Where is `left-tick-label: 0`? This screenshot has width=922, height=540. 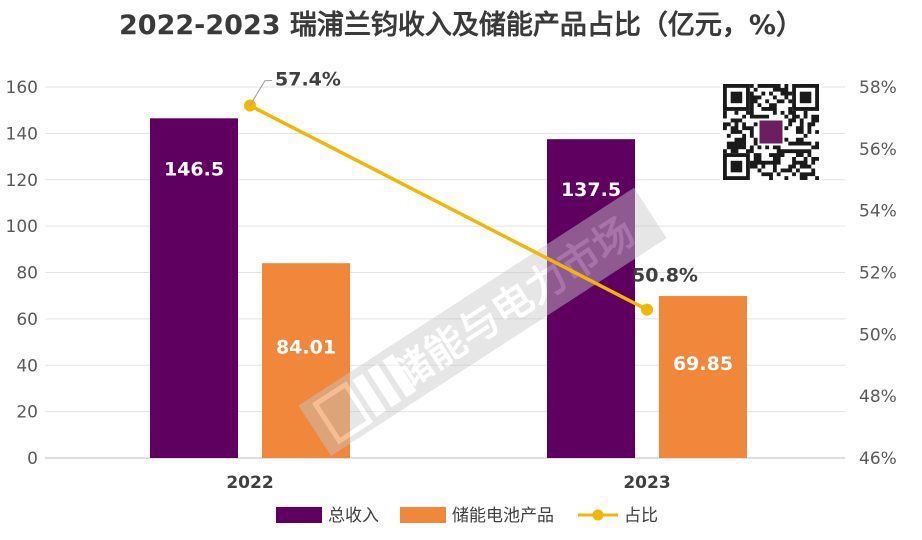 left-tick-label: 0 is located at coordinates (32, 459).